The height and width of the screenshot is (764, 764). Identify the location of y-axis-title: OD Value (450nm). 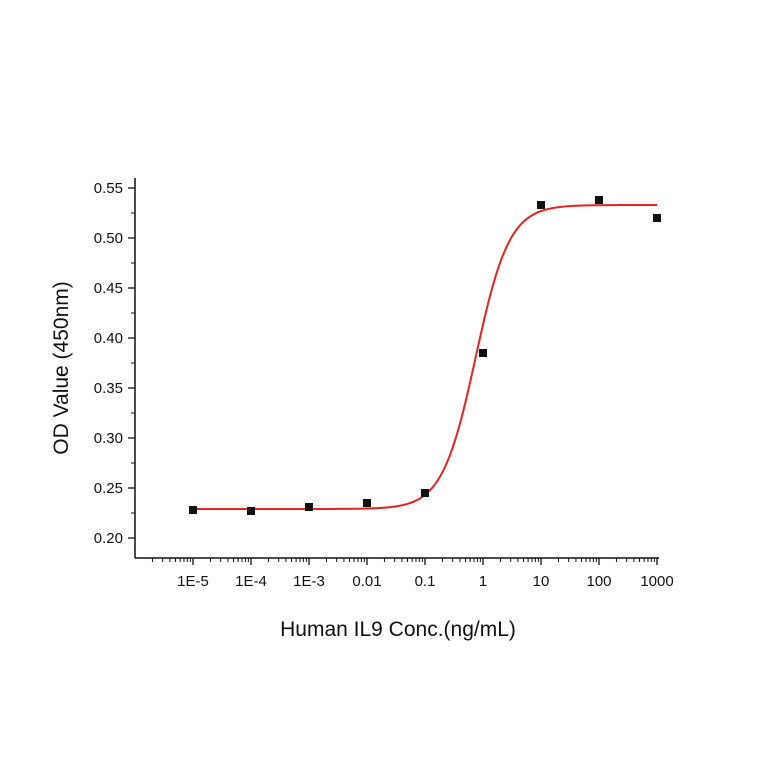
(61, 368).